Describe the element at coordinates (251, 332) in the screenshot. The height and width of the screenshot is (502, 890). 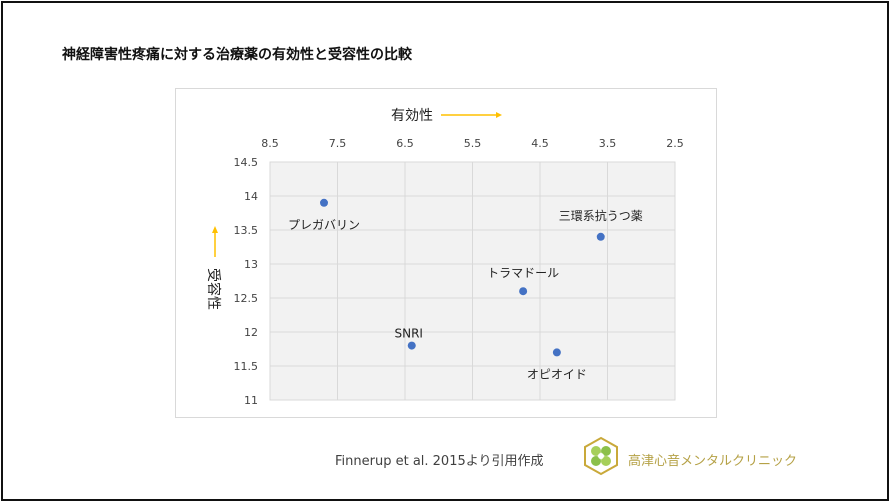
I see `y-tick-label: 12` at that location.